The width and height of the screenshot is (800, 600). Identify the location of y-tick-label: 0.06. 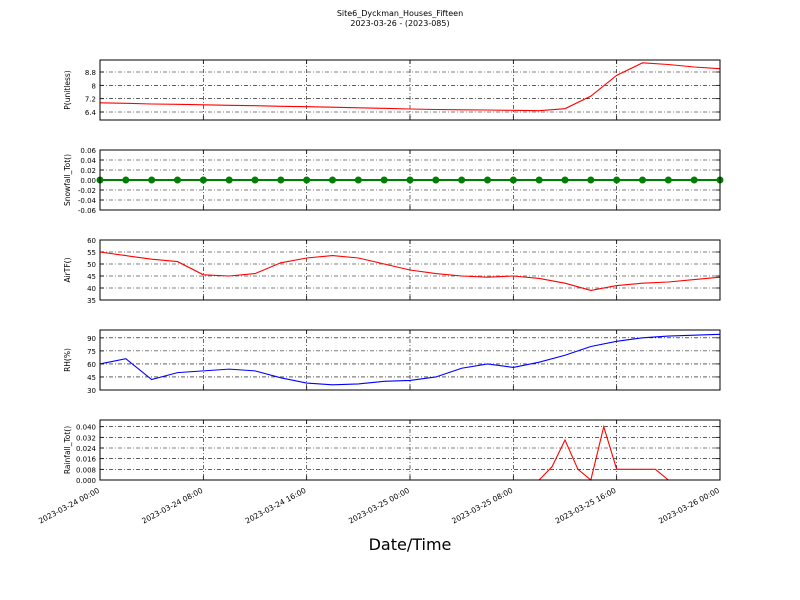
(88, 151).